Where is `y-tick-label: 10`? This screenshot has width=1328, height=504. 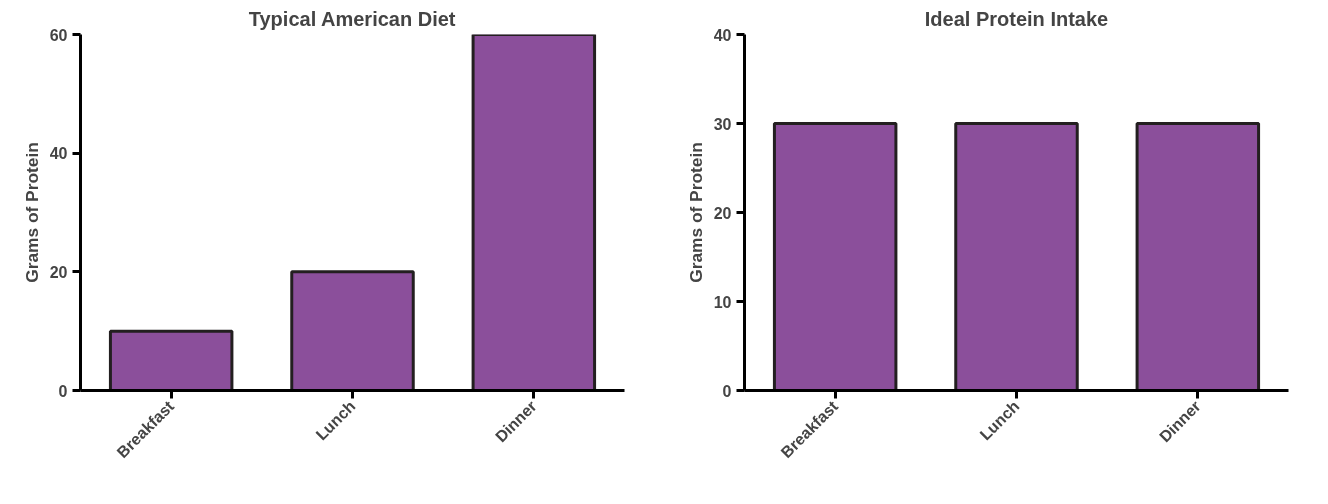
y-tick-label: 10 is located at coordinates (722, 302).